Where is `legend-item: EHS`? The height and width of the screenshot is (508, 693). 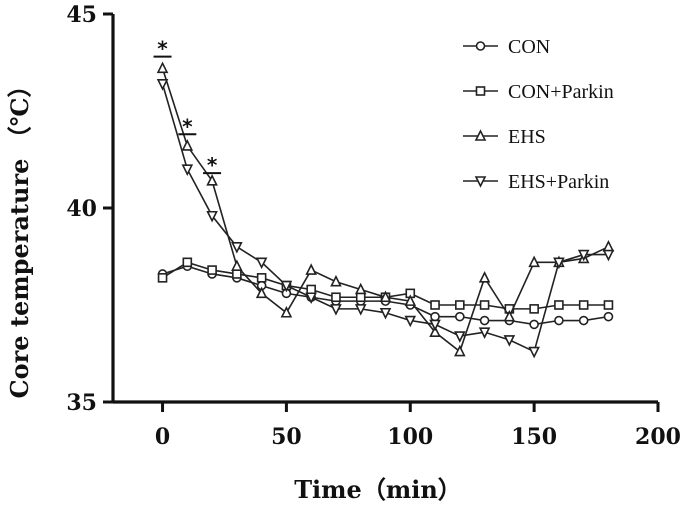
legend-item: EHS is located at coordinates (504, 137).